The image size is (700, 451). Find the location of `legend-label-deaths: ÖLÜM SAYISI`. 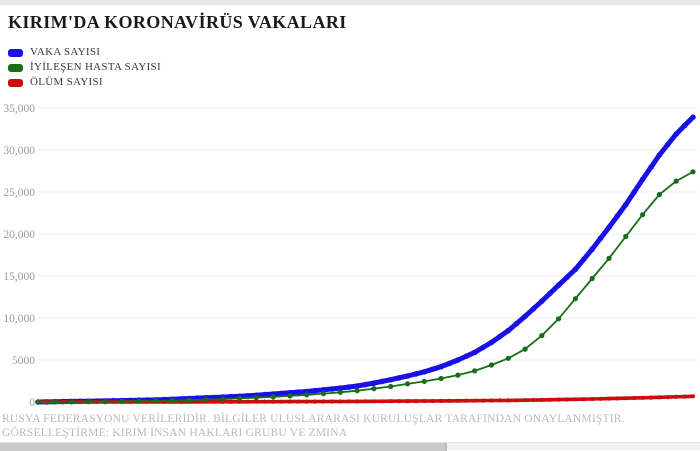

legend-label-deaths: ÖLÜM SAYISI is located at coordinates (66, 82).